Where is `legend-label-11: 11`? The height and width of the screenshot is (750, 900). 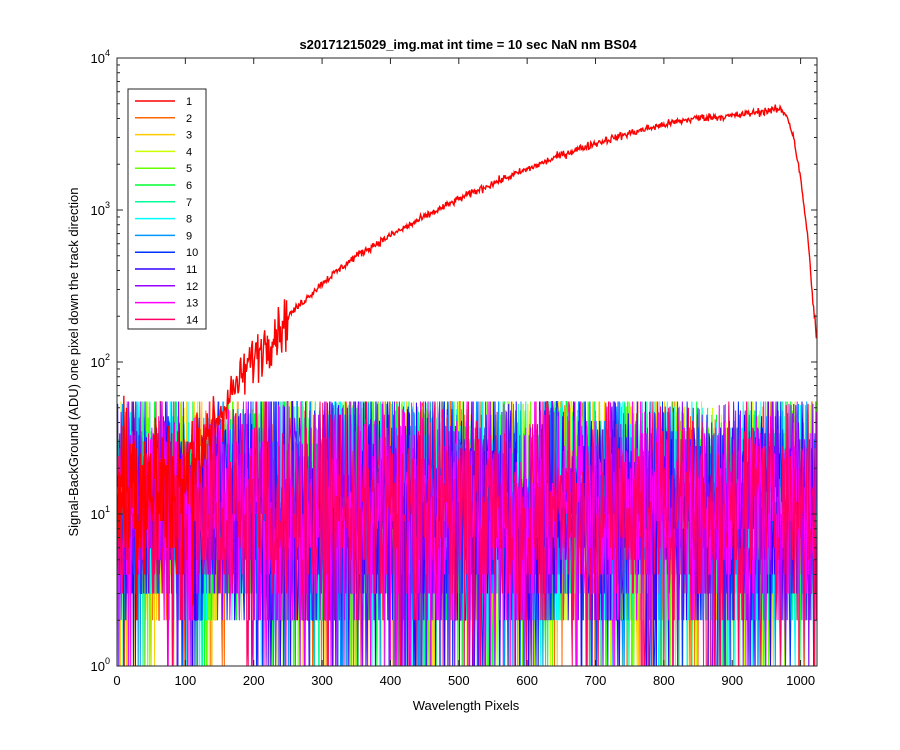 legend-label-11: 11 is located at coordinates (191, 270).